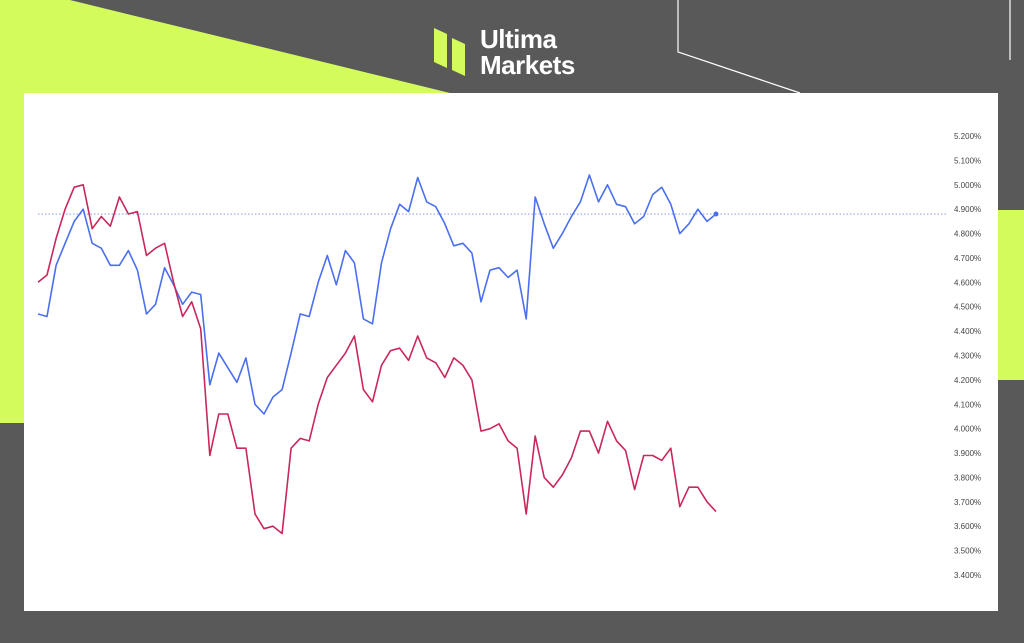  What do you see at coordinates (967, 502) in the screenshot?
I see `y-tick-label: 3.700%` at bounding box center [967, 502].